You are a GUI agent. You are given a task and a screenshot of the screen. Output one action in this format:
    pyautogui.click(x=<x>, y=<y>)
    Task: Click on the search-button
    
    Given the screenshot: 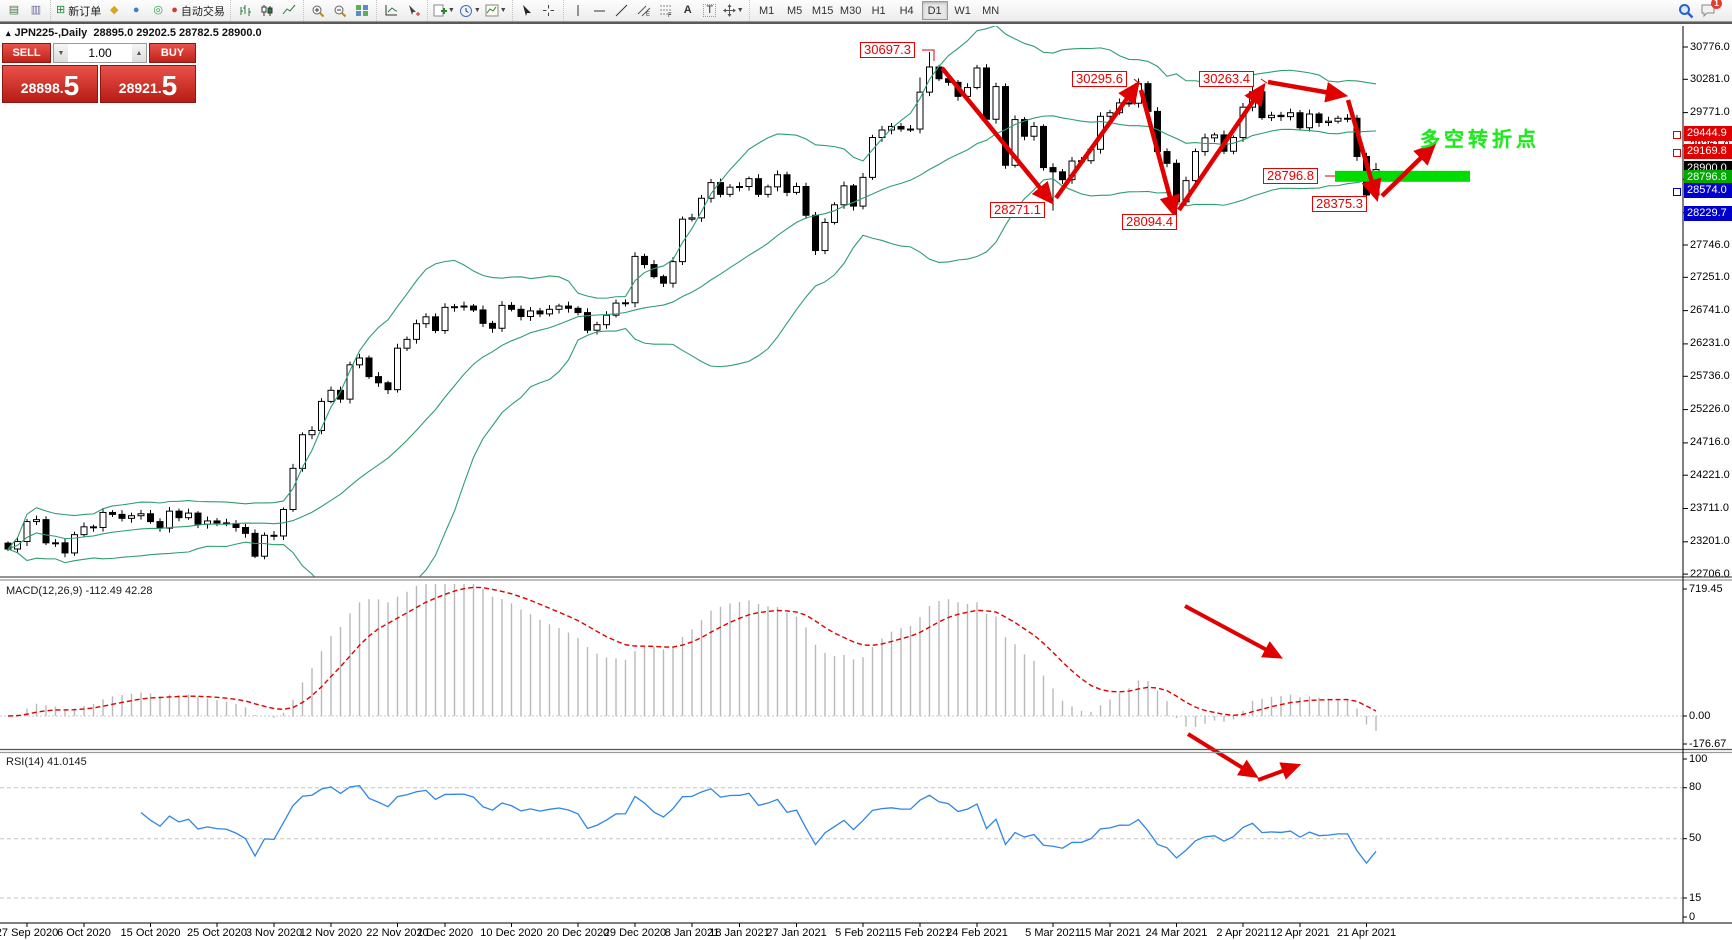 What is the action you would take?
    pyautogui.click(x=1686, y=11)
    